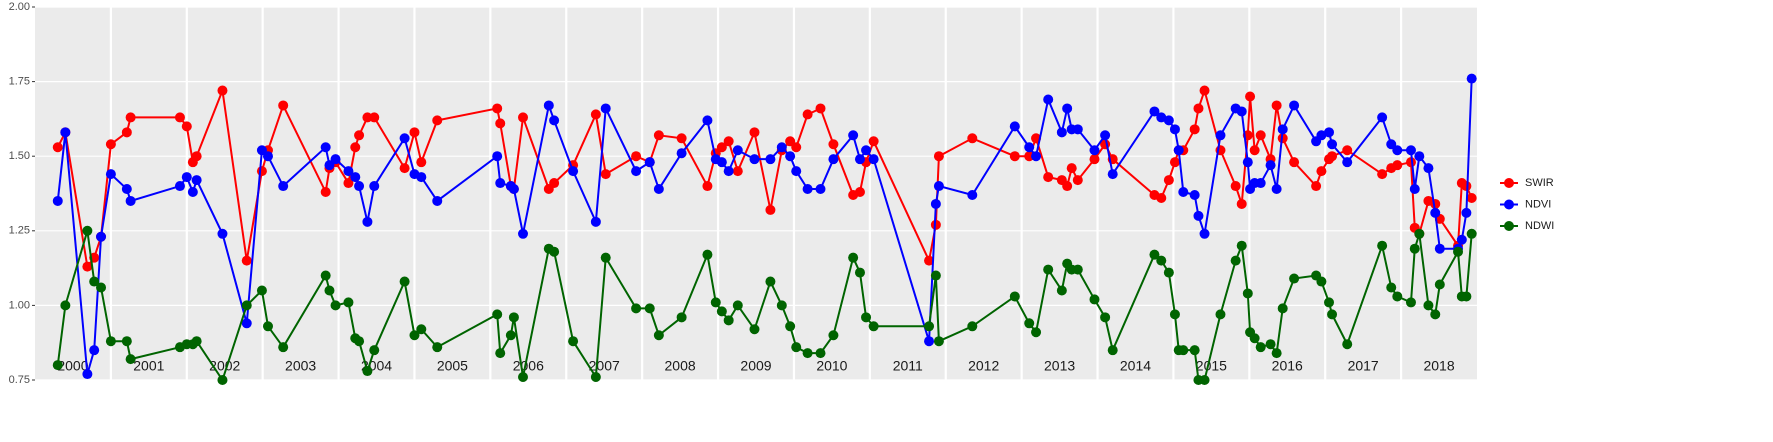 The height and width of the screenshot is (442, 1773). I want to click on legend-label: NDWI, so click(1539, 226).